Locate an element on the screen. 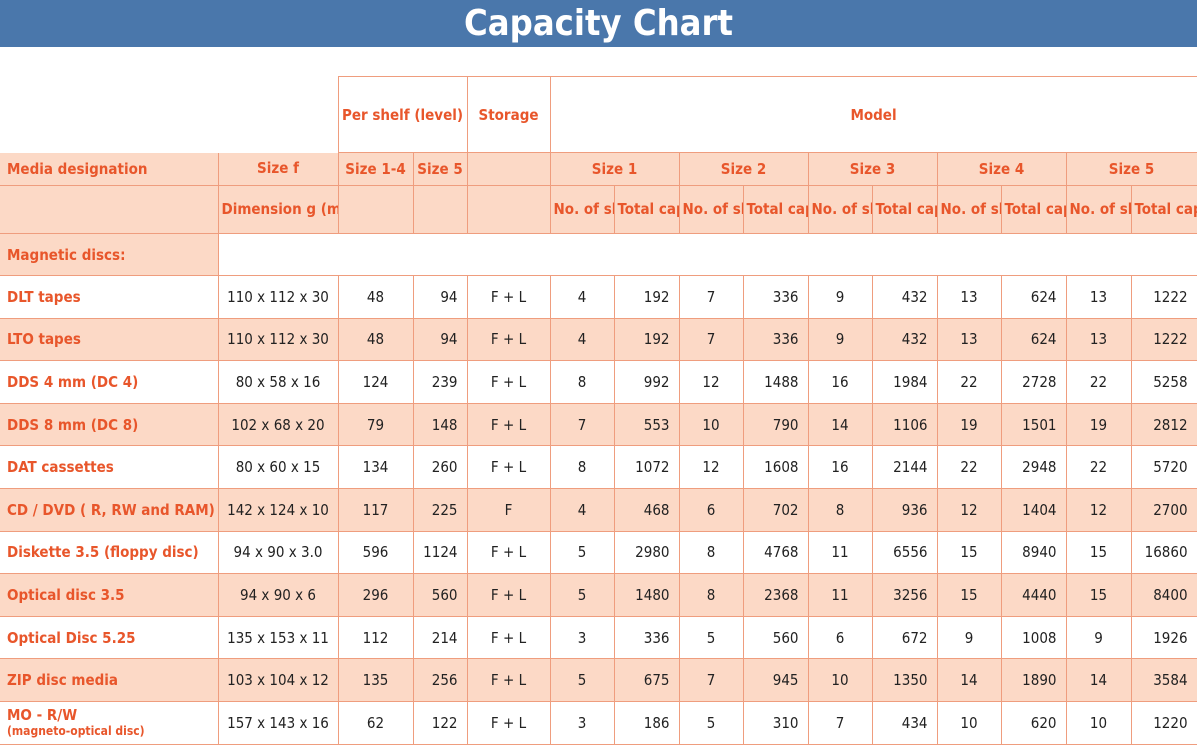 The image size is (1197, 748). model-header: Model is located at coordinates (873, 114).